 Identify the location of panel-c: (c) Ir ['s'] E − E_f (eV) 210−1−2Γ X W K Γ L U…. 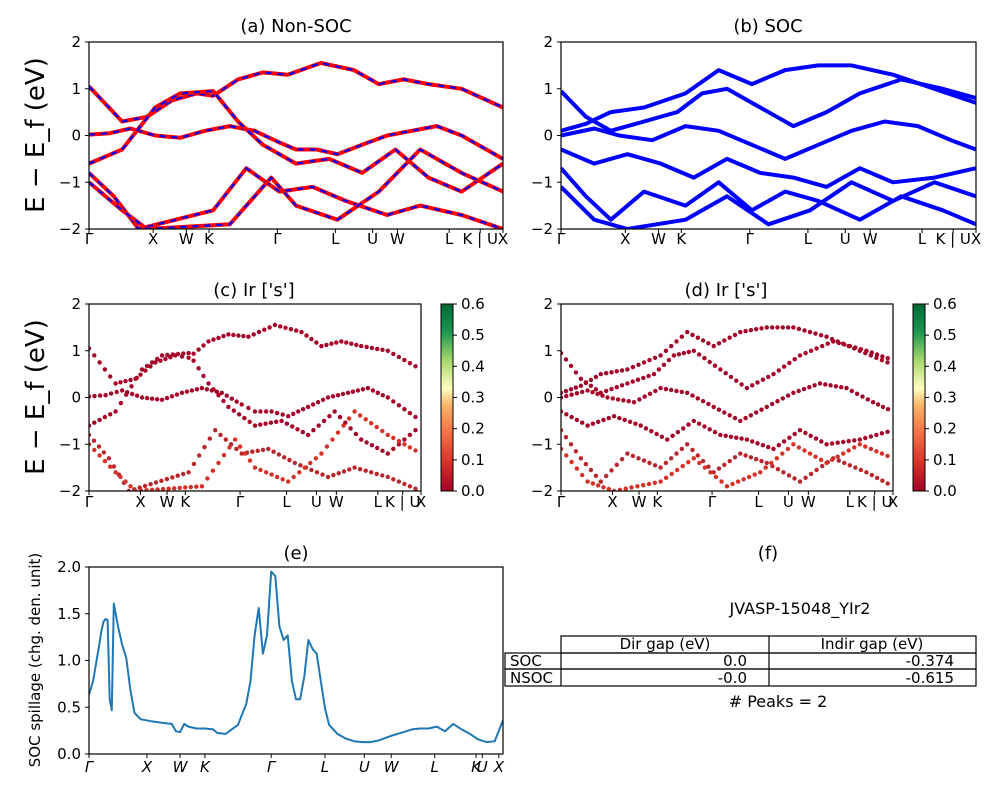
(253, 395).